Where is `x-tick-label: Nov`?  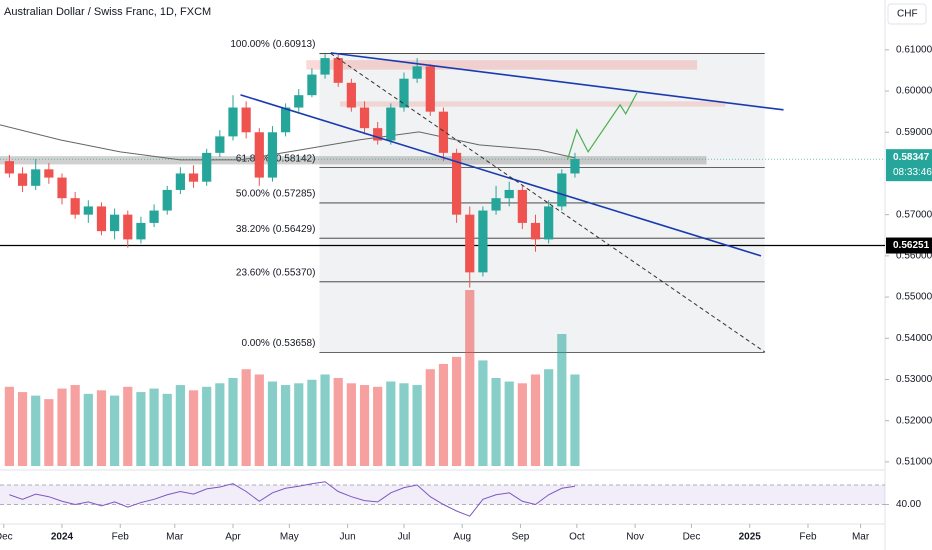 x-tick-label: Nov is located at coordinates (635, 537).